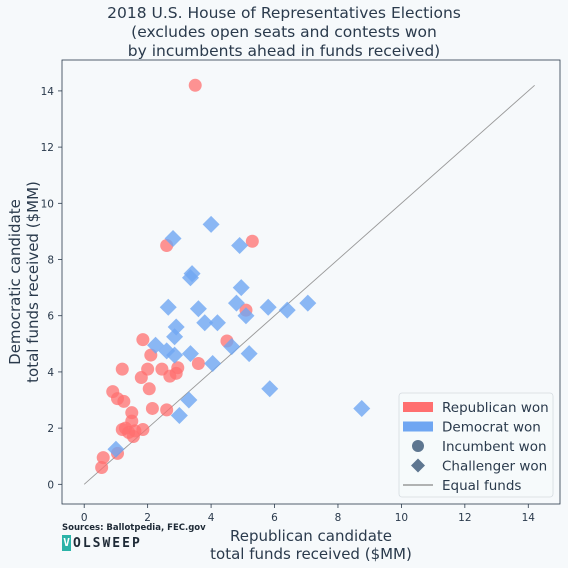  I want to click on legend-equal-funds-label: Equal funds, so click(481, 486).